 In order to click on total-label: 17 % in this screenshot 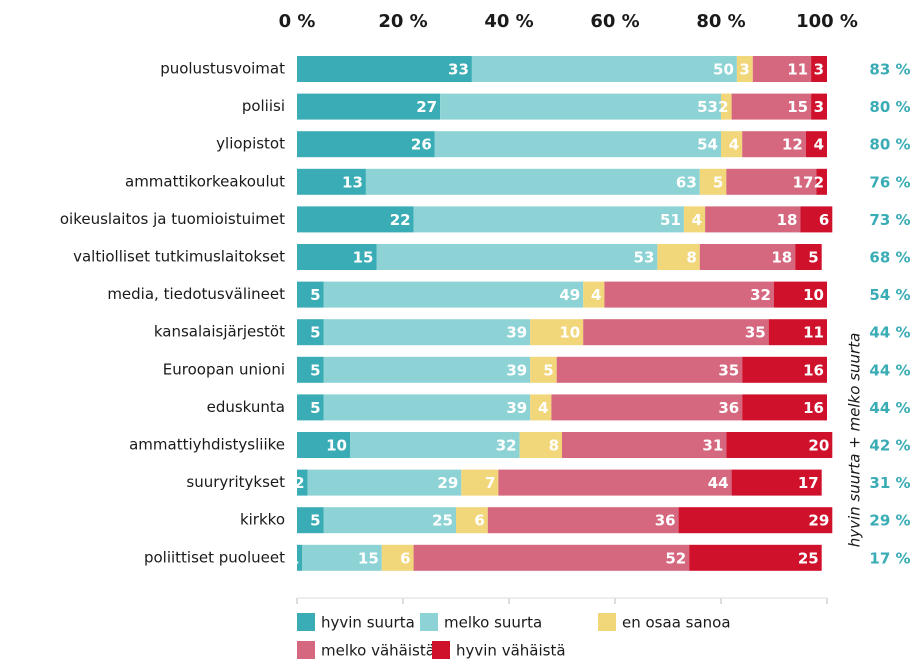, I will do `click(889, 558)`.